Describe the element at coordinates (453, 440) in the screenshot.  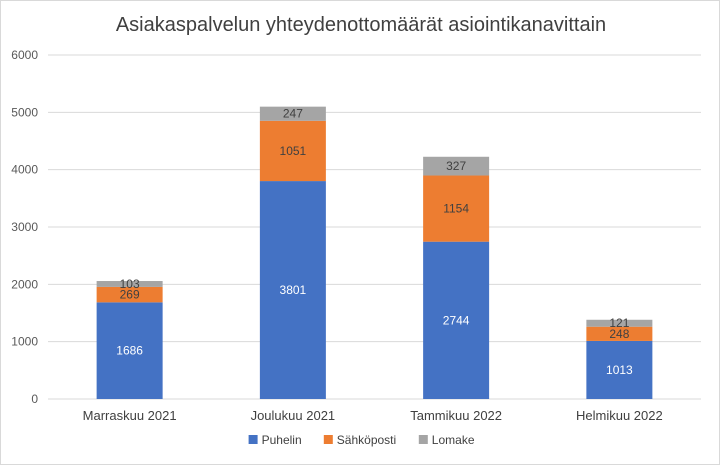
I see `legend-label: Lomake` at that location.